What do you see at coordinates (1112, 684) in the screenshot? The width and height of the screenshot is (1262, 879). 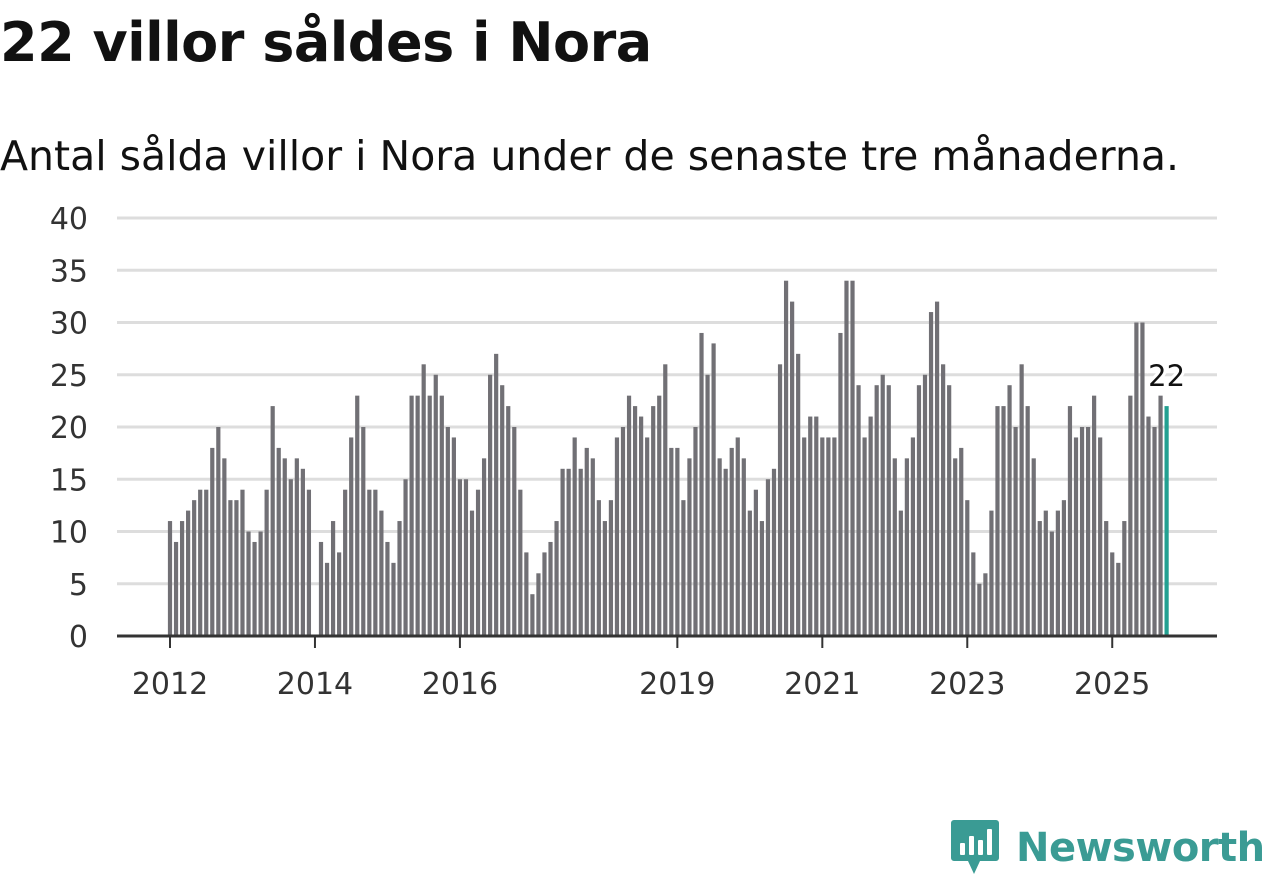 I see `x-tick-label: 2025` at bounding box center [1112, 684].